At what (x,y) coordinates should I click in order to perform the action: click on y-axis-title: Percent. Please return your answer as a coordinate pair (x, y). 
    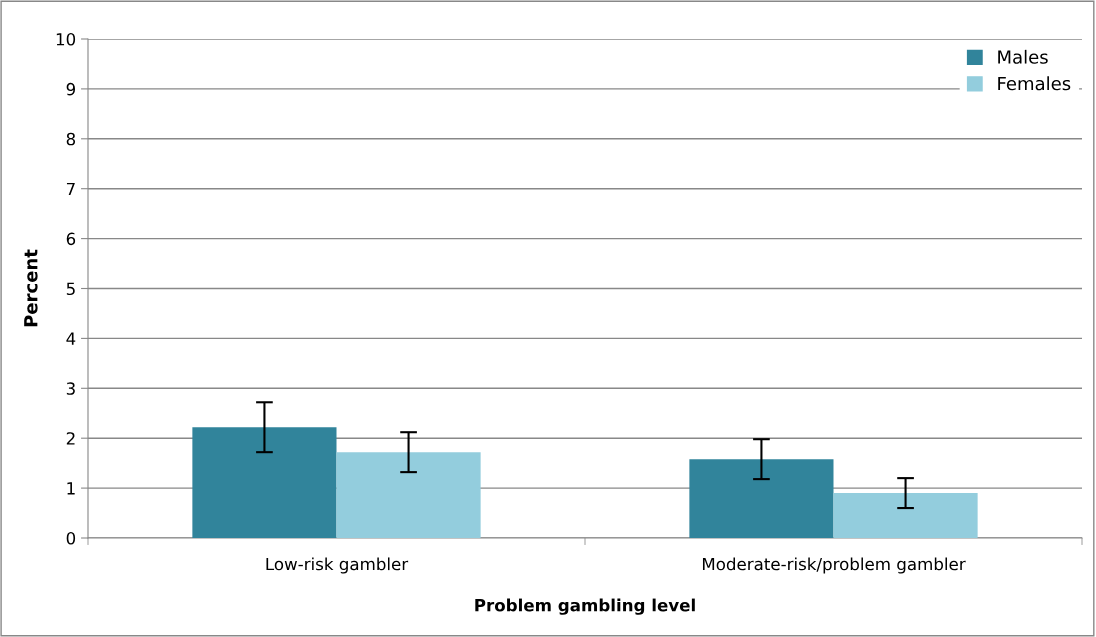
    Looking at the image, I should click on (31, 288).